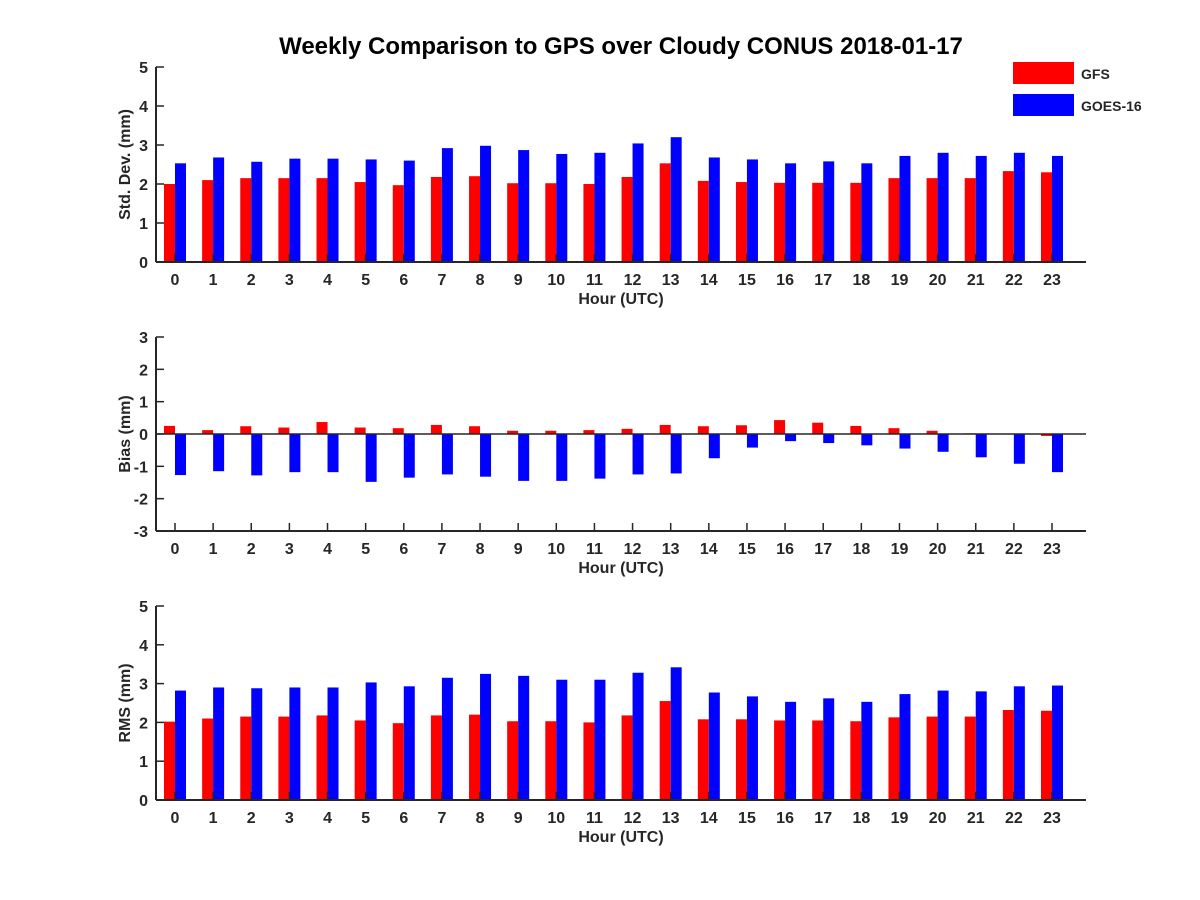 This screenshot has width=1200, height=900. I want to click on x-tick-label: 2, so click(251, 280).